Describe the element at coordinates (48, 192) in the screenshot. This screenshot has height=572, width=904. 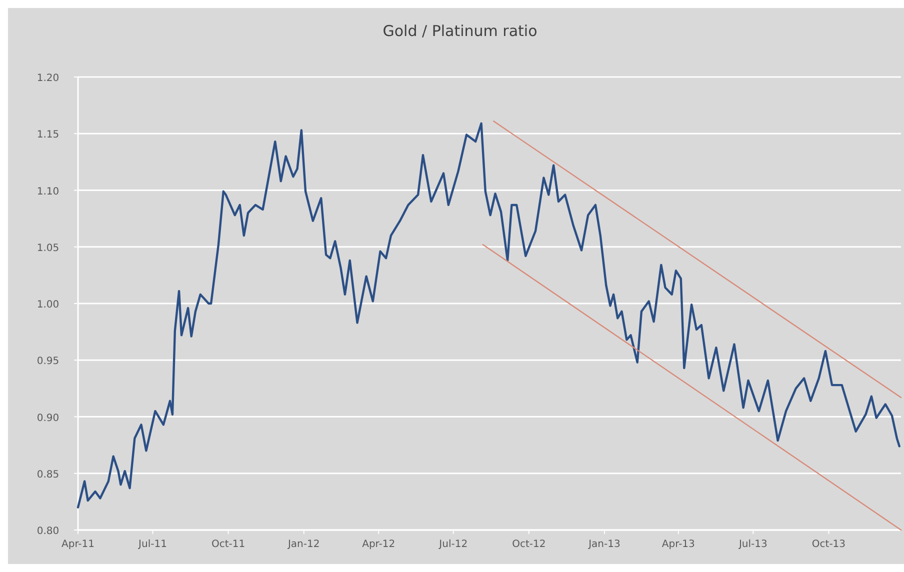
I see `y-tick-label: 1.10` at that location.